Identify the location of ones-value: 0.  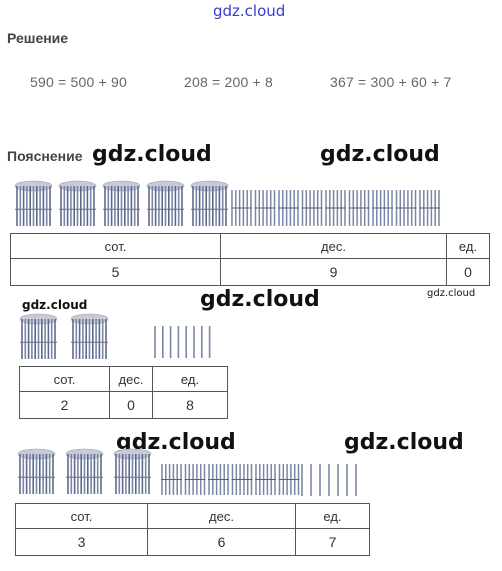
(468, 272).